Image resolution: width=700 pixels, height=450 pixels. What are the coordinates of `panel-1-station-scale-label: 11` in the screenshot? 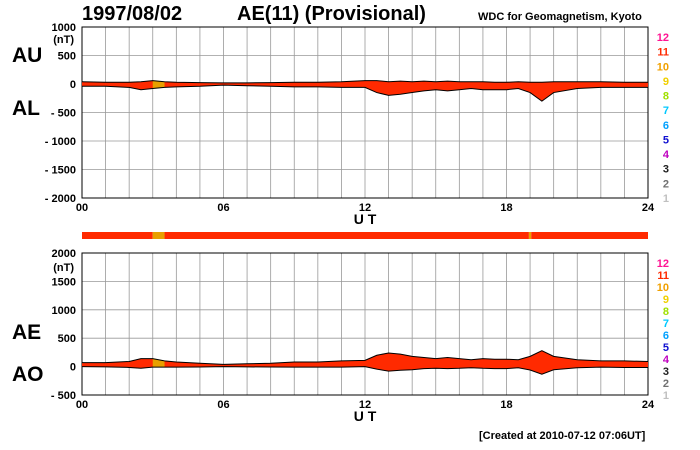 It's located at (663, 53).